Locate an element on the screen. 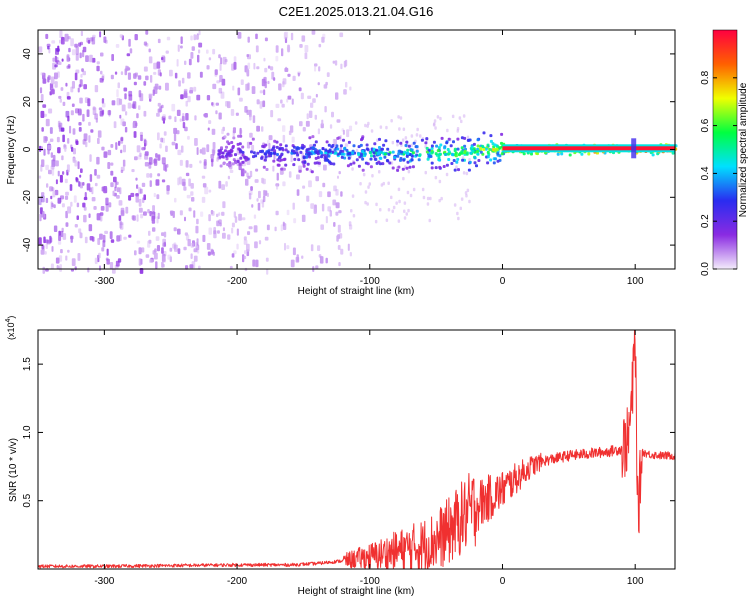 This screenshot has width=750, height=600. heatmap-band-spike is located at coordinates (634, 148).